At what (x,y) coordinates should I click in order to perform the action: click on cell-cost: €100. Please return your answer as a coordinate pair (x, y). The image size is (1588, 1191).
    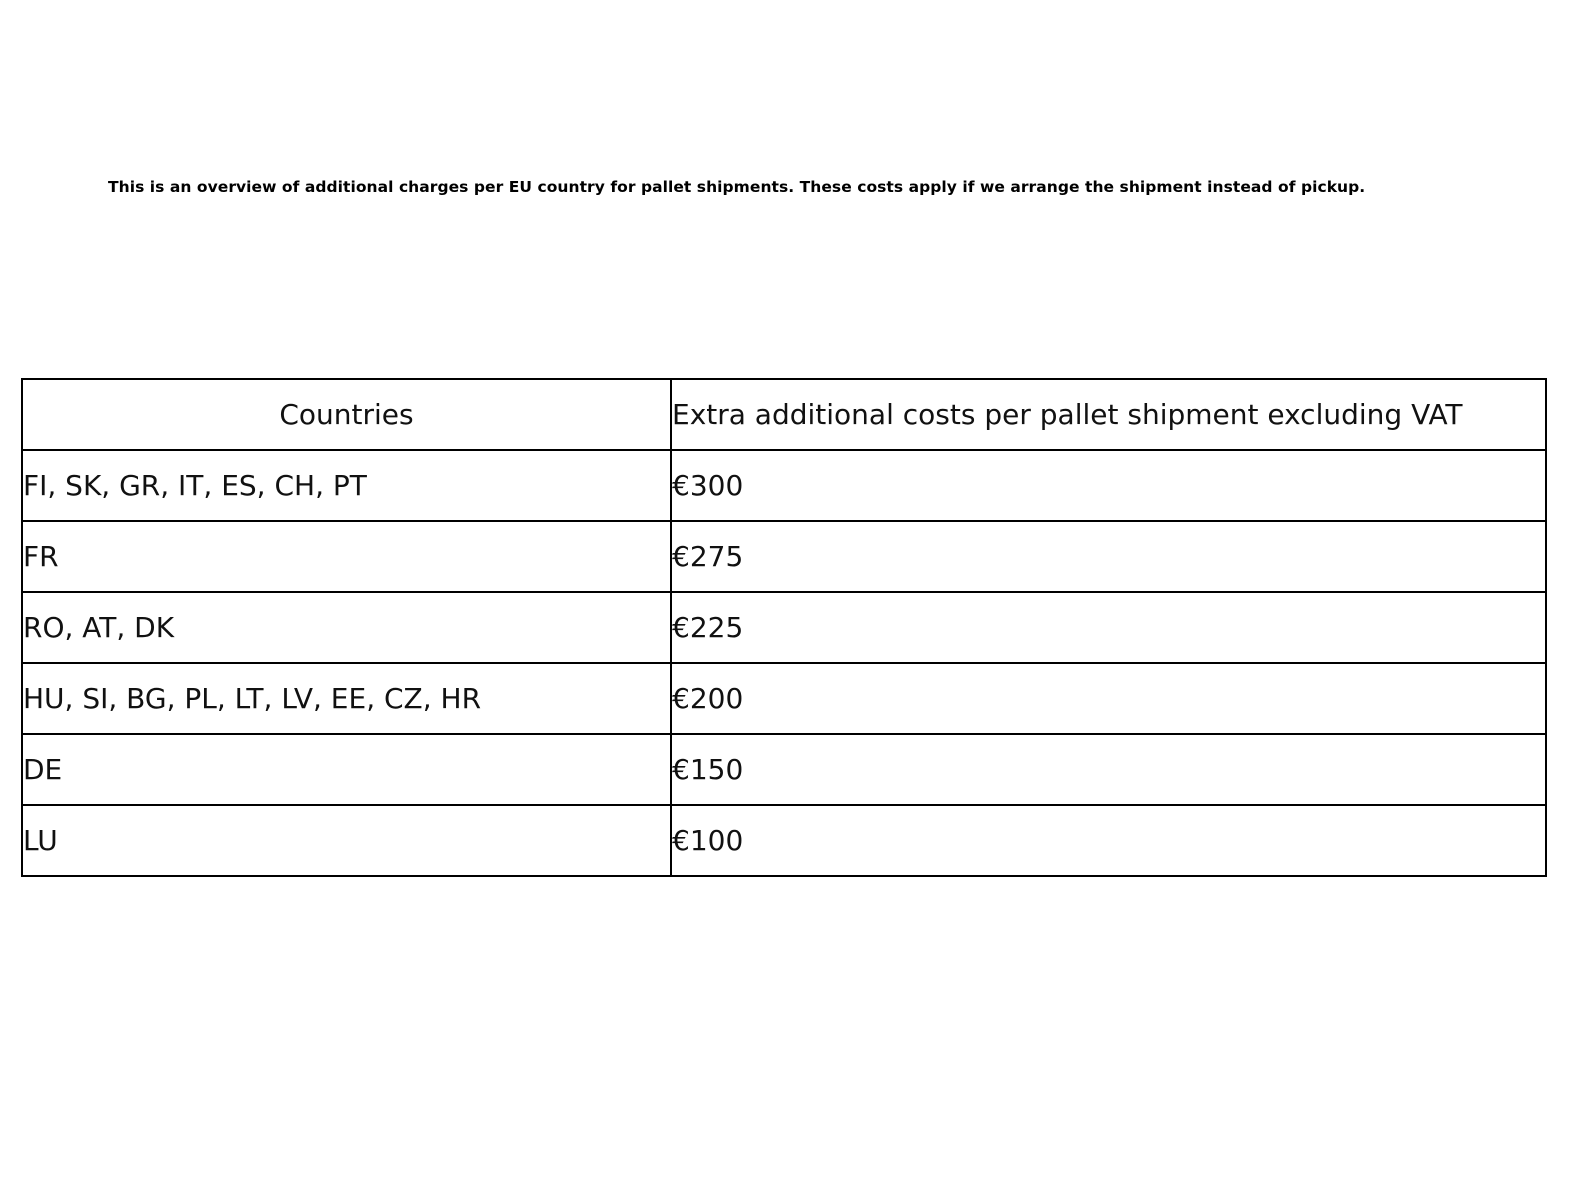
    Looking at the image, I should click on (1108, 840).